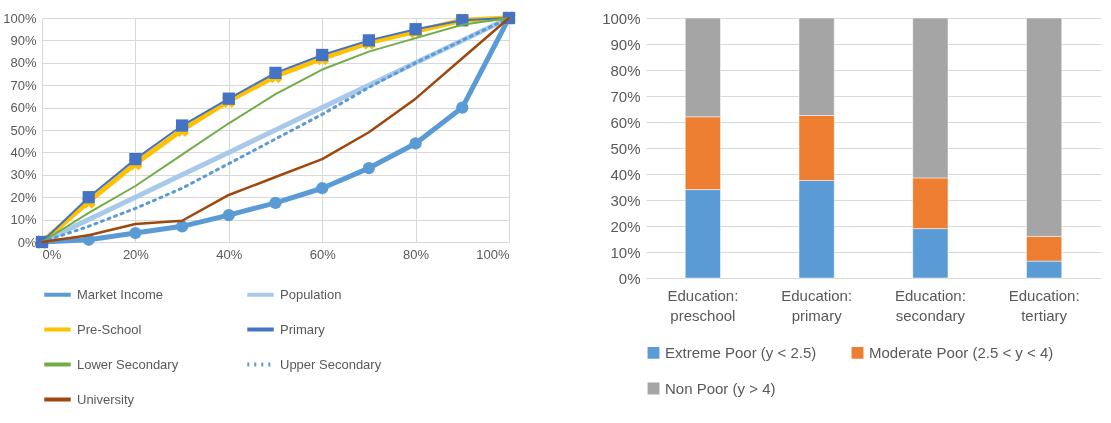 This screenshot has height=423, width=1111. Describe the element at coordinates (323, 254) in the screenshot. I see `x-tick-label: 60%` at that location.